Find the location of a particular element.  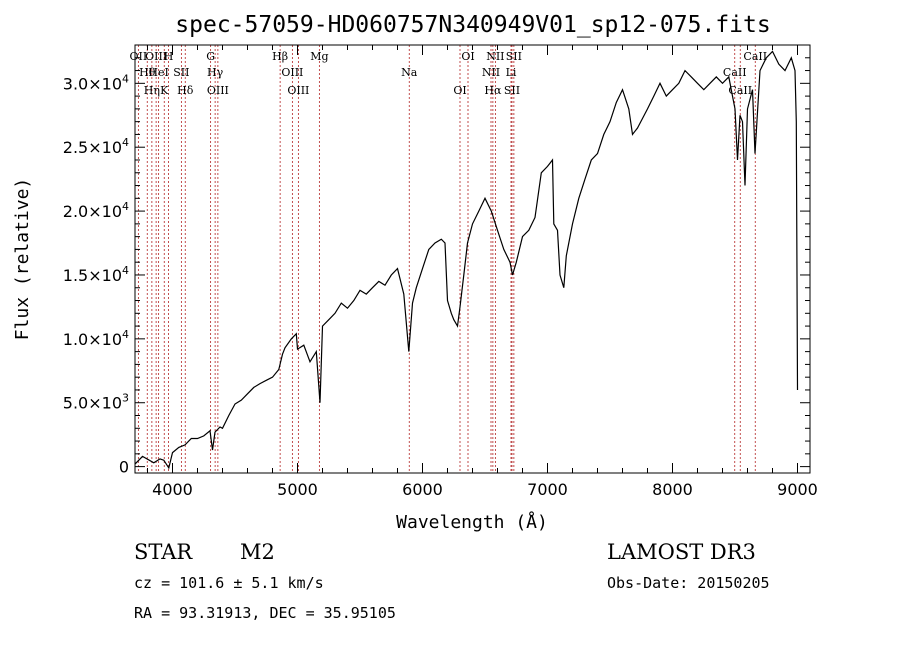

line-marker-label: Na is located at coordinates (409, 72).